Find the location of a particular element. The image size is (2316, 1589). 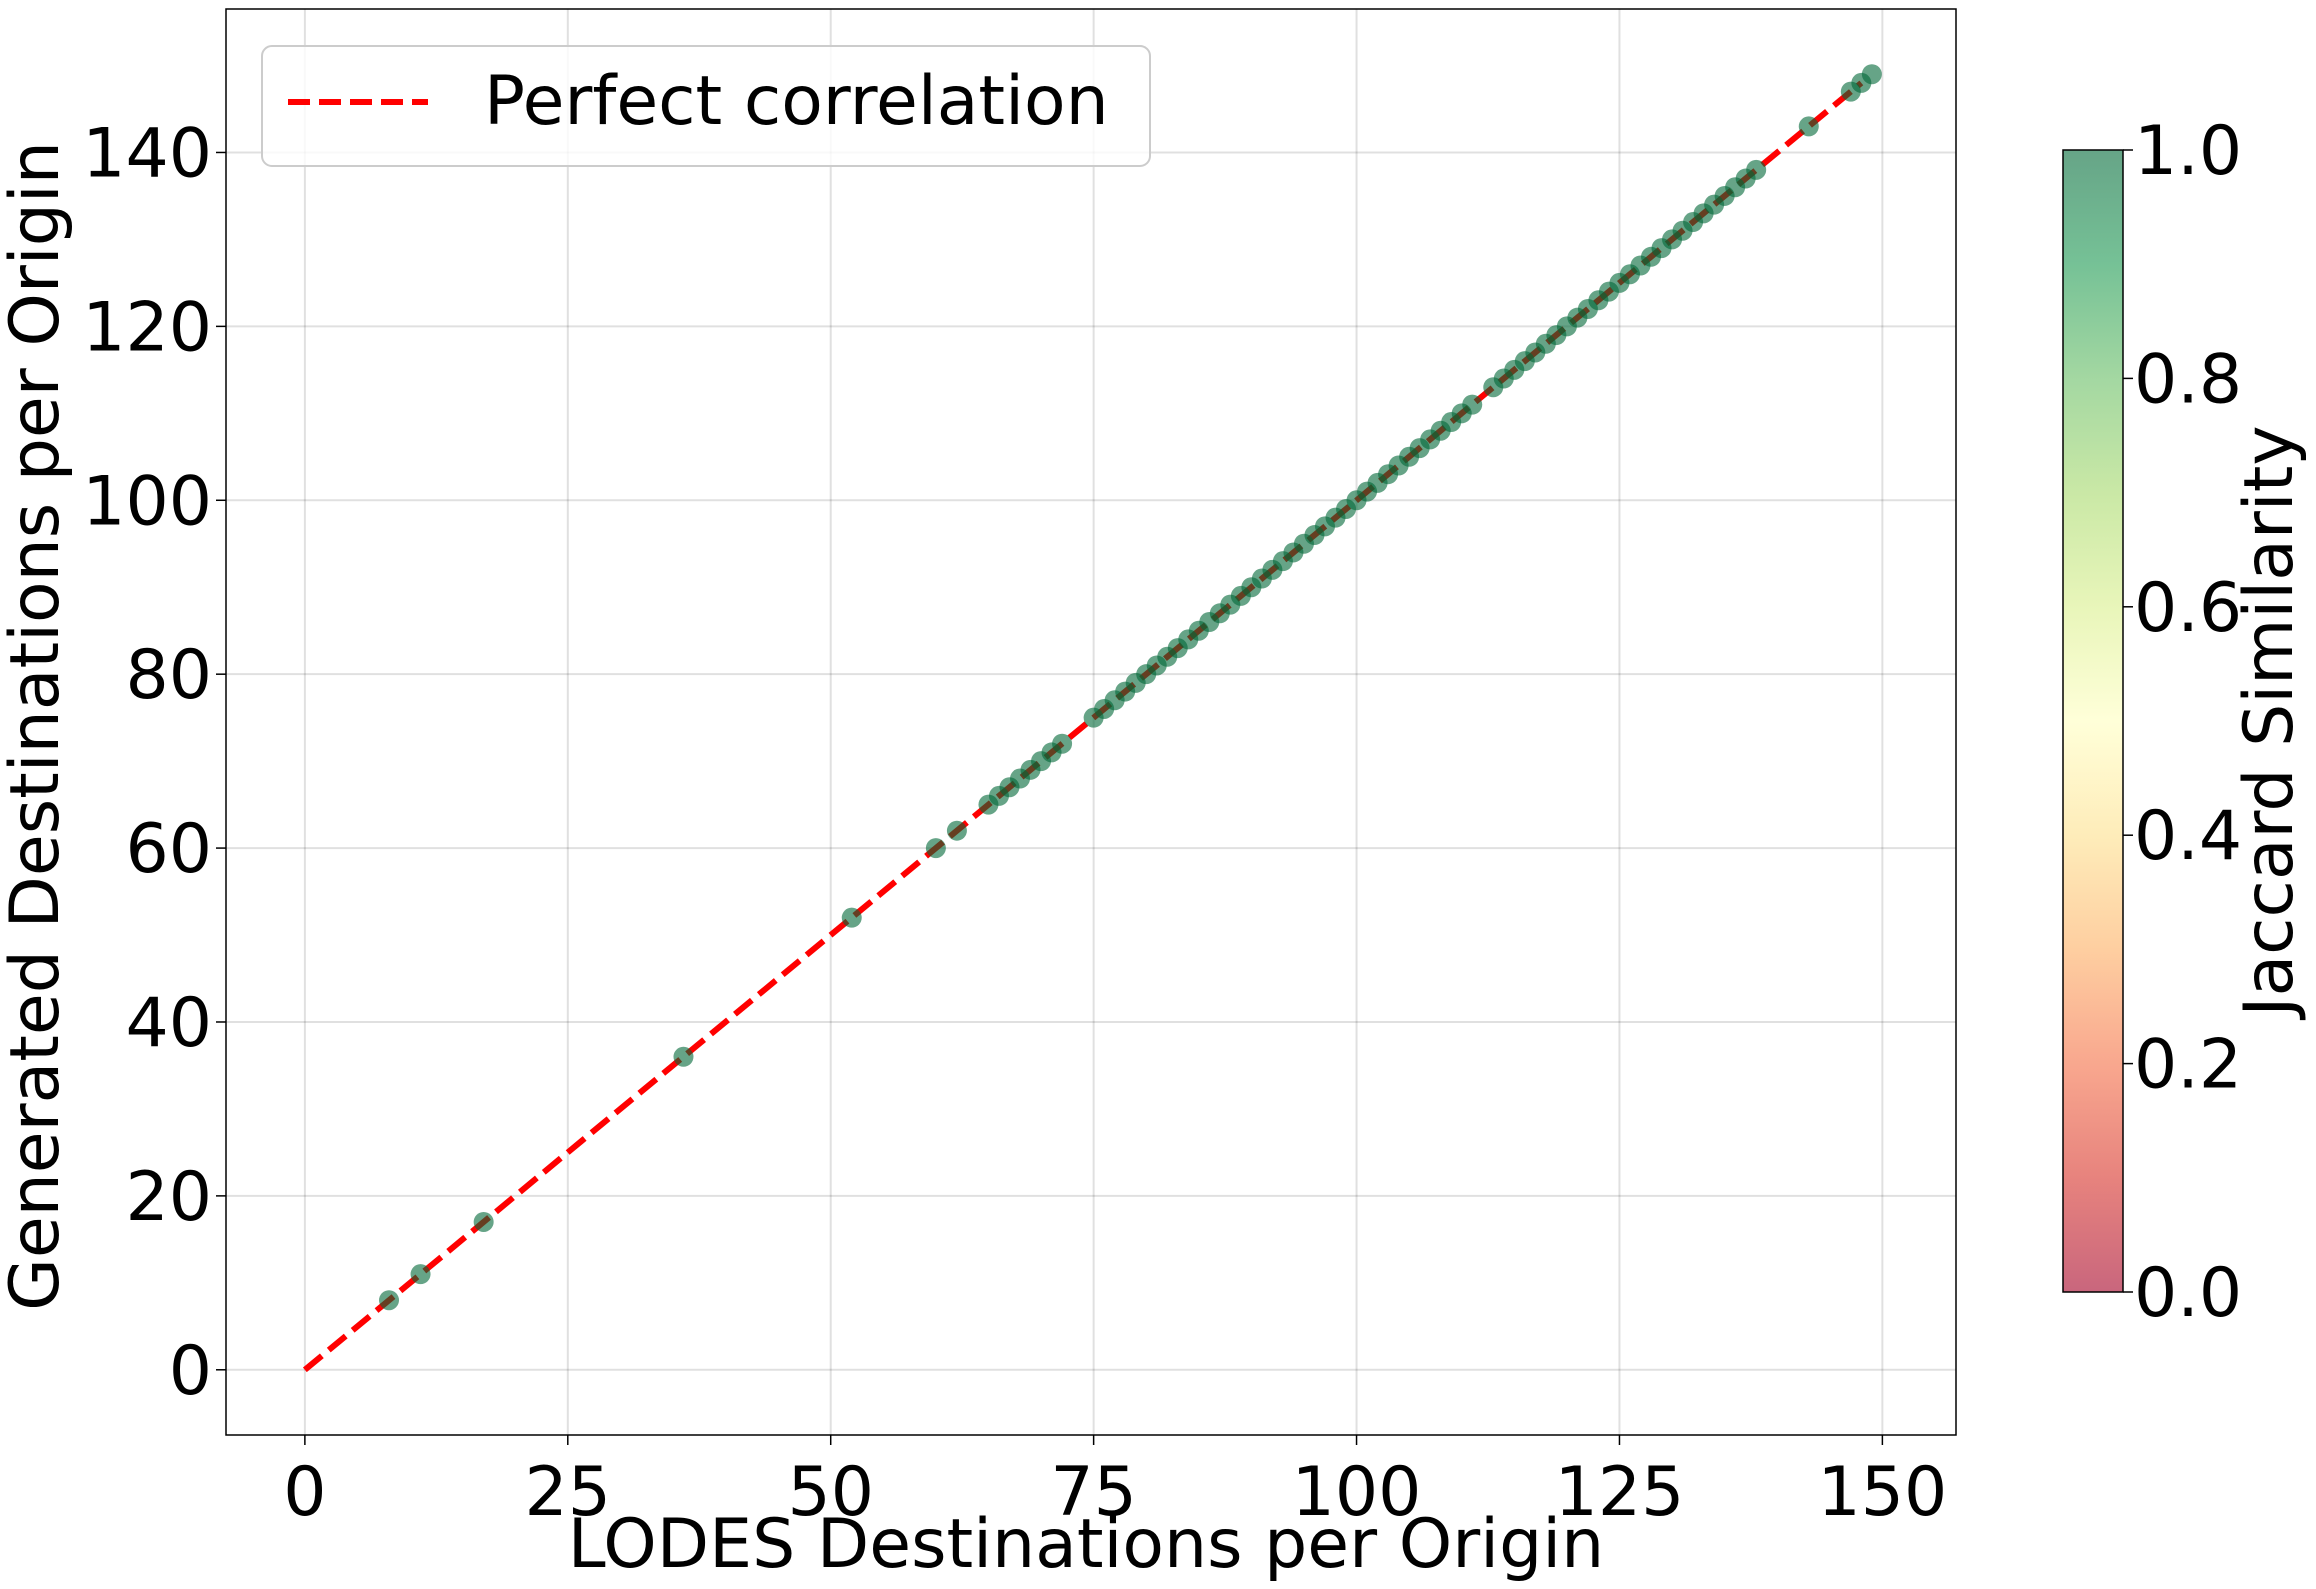

y-axis-ticks: 0 20 40 60 80 100 120 140 is located at coordinates (154, 762).